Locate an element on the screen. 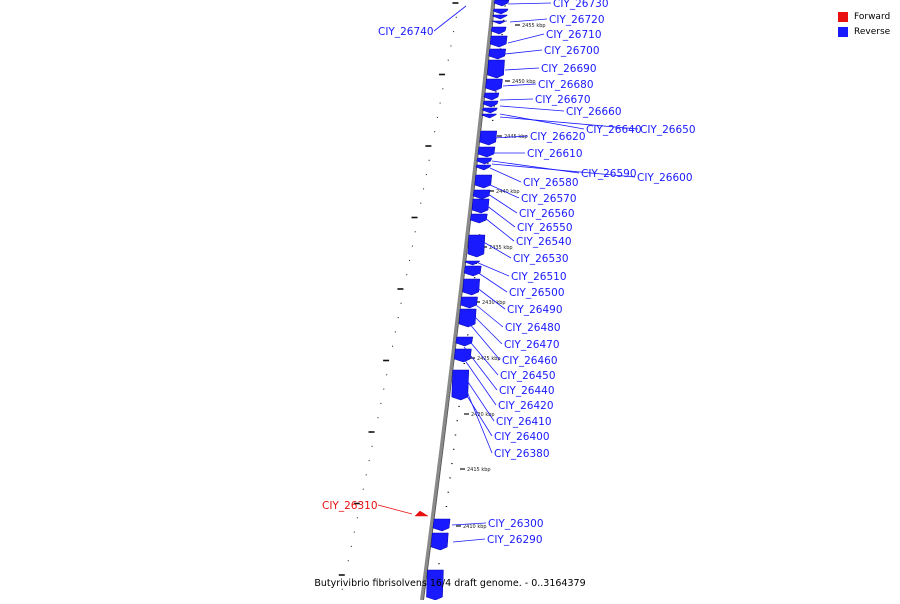 Image resolution: width=900 pixels, height=604 pixels. gene-label: CIY_26670 is located at coordinates (563, 100).